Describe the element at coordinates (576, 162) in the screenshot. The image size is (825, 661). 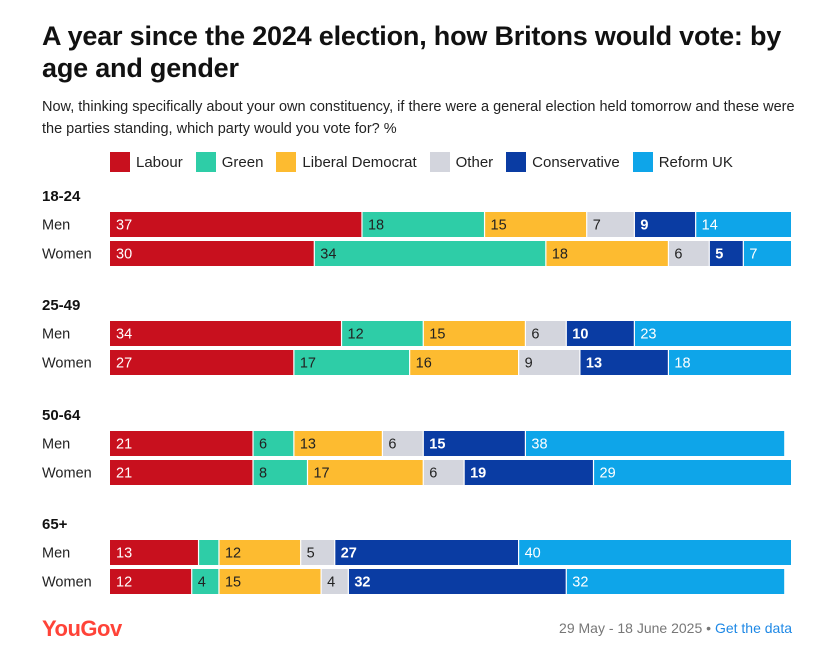
I see `legend-label: Conservative` at that location.